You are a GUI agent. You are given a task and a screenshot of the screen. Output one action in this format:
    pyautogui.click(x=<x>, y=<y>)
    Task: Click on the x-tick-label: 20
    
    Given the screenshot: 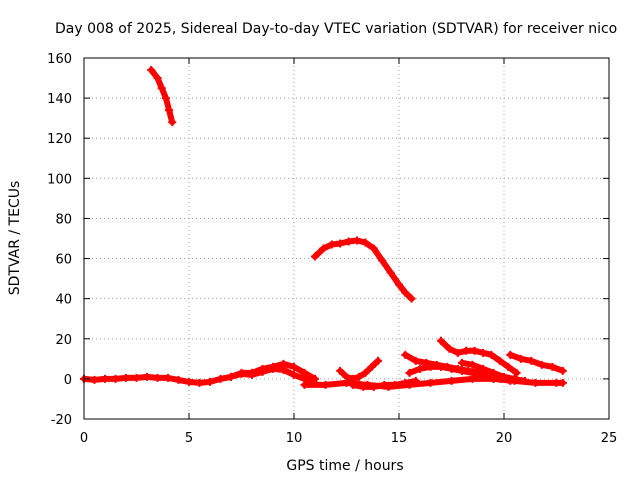 What is the action you would take?
    pyautogui.click(x=504, y=438)
    